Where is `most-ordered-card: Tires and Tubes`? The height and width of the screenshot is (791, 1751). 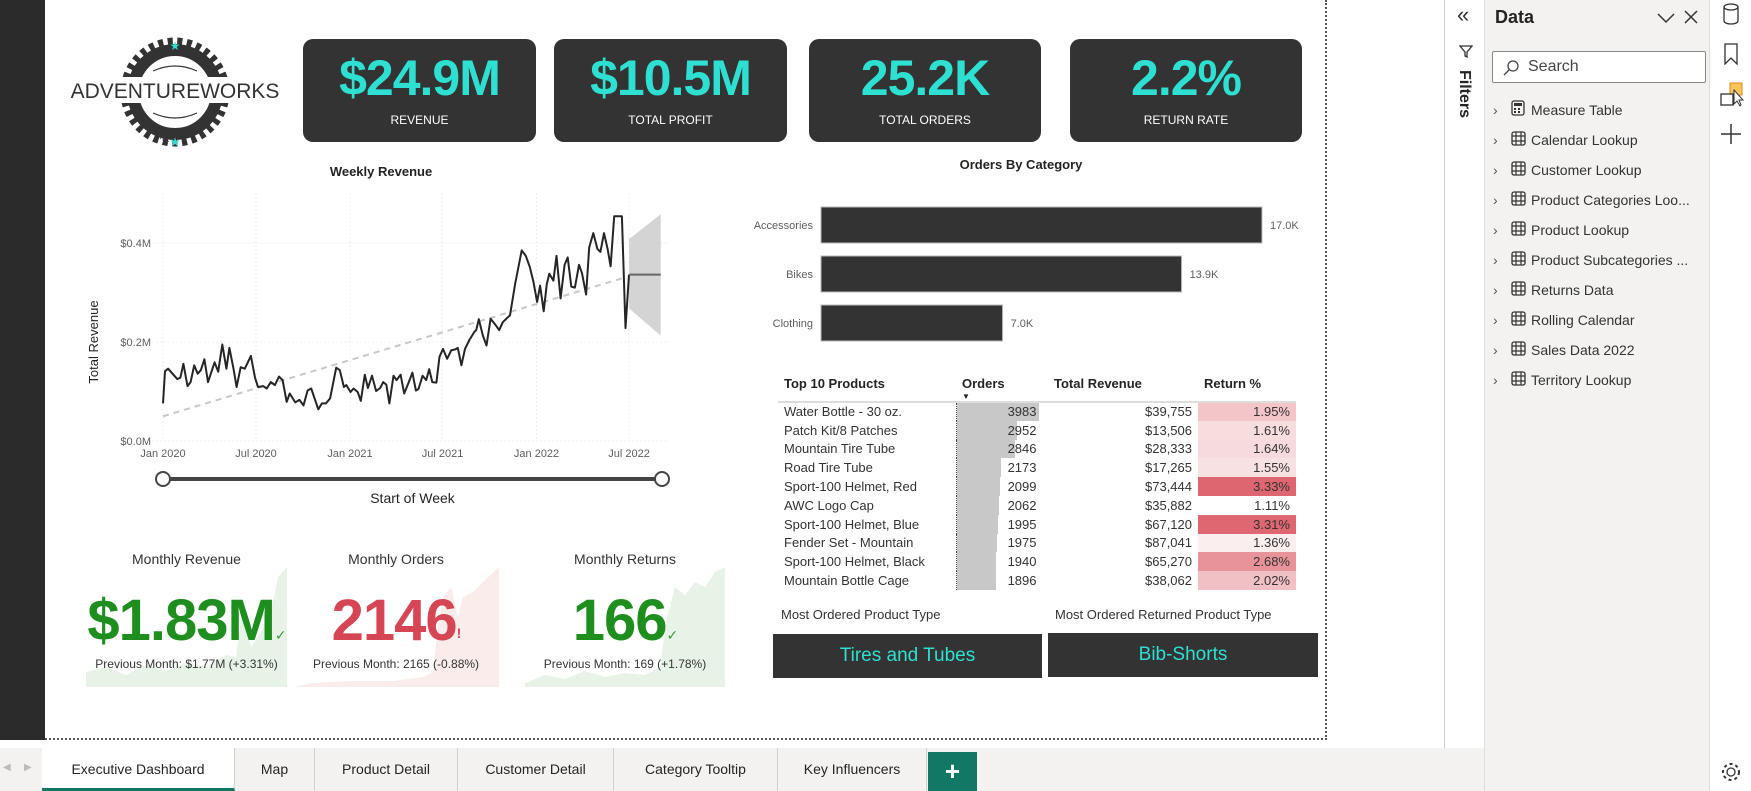
most-ordered-card: Tires and Tubes is located at coordinates (907, 656).